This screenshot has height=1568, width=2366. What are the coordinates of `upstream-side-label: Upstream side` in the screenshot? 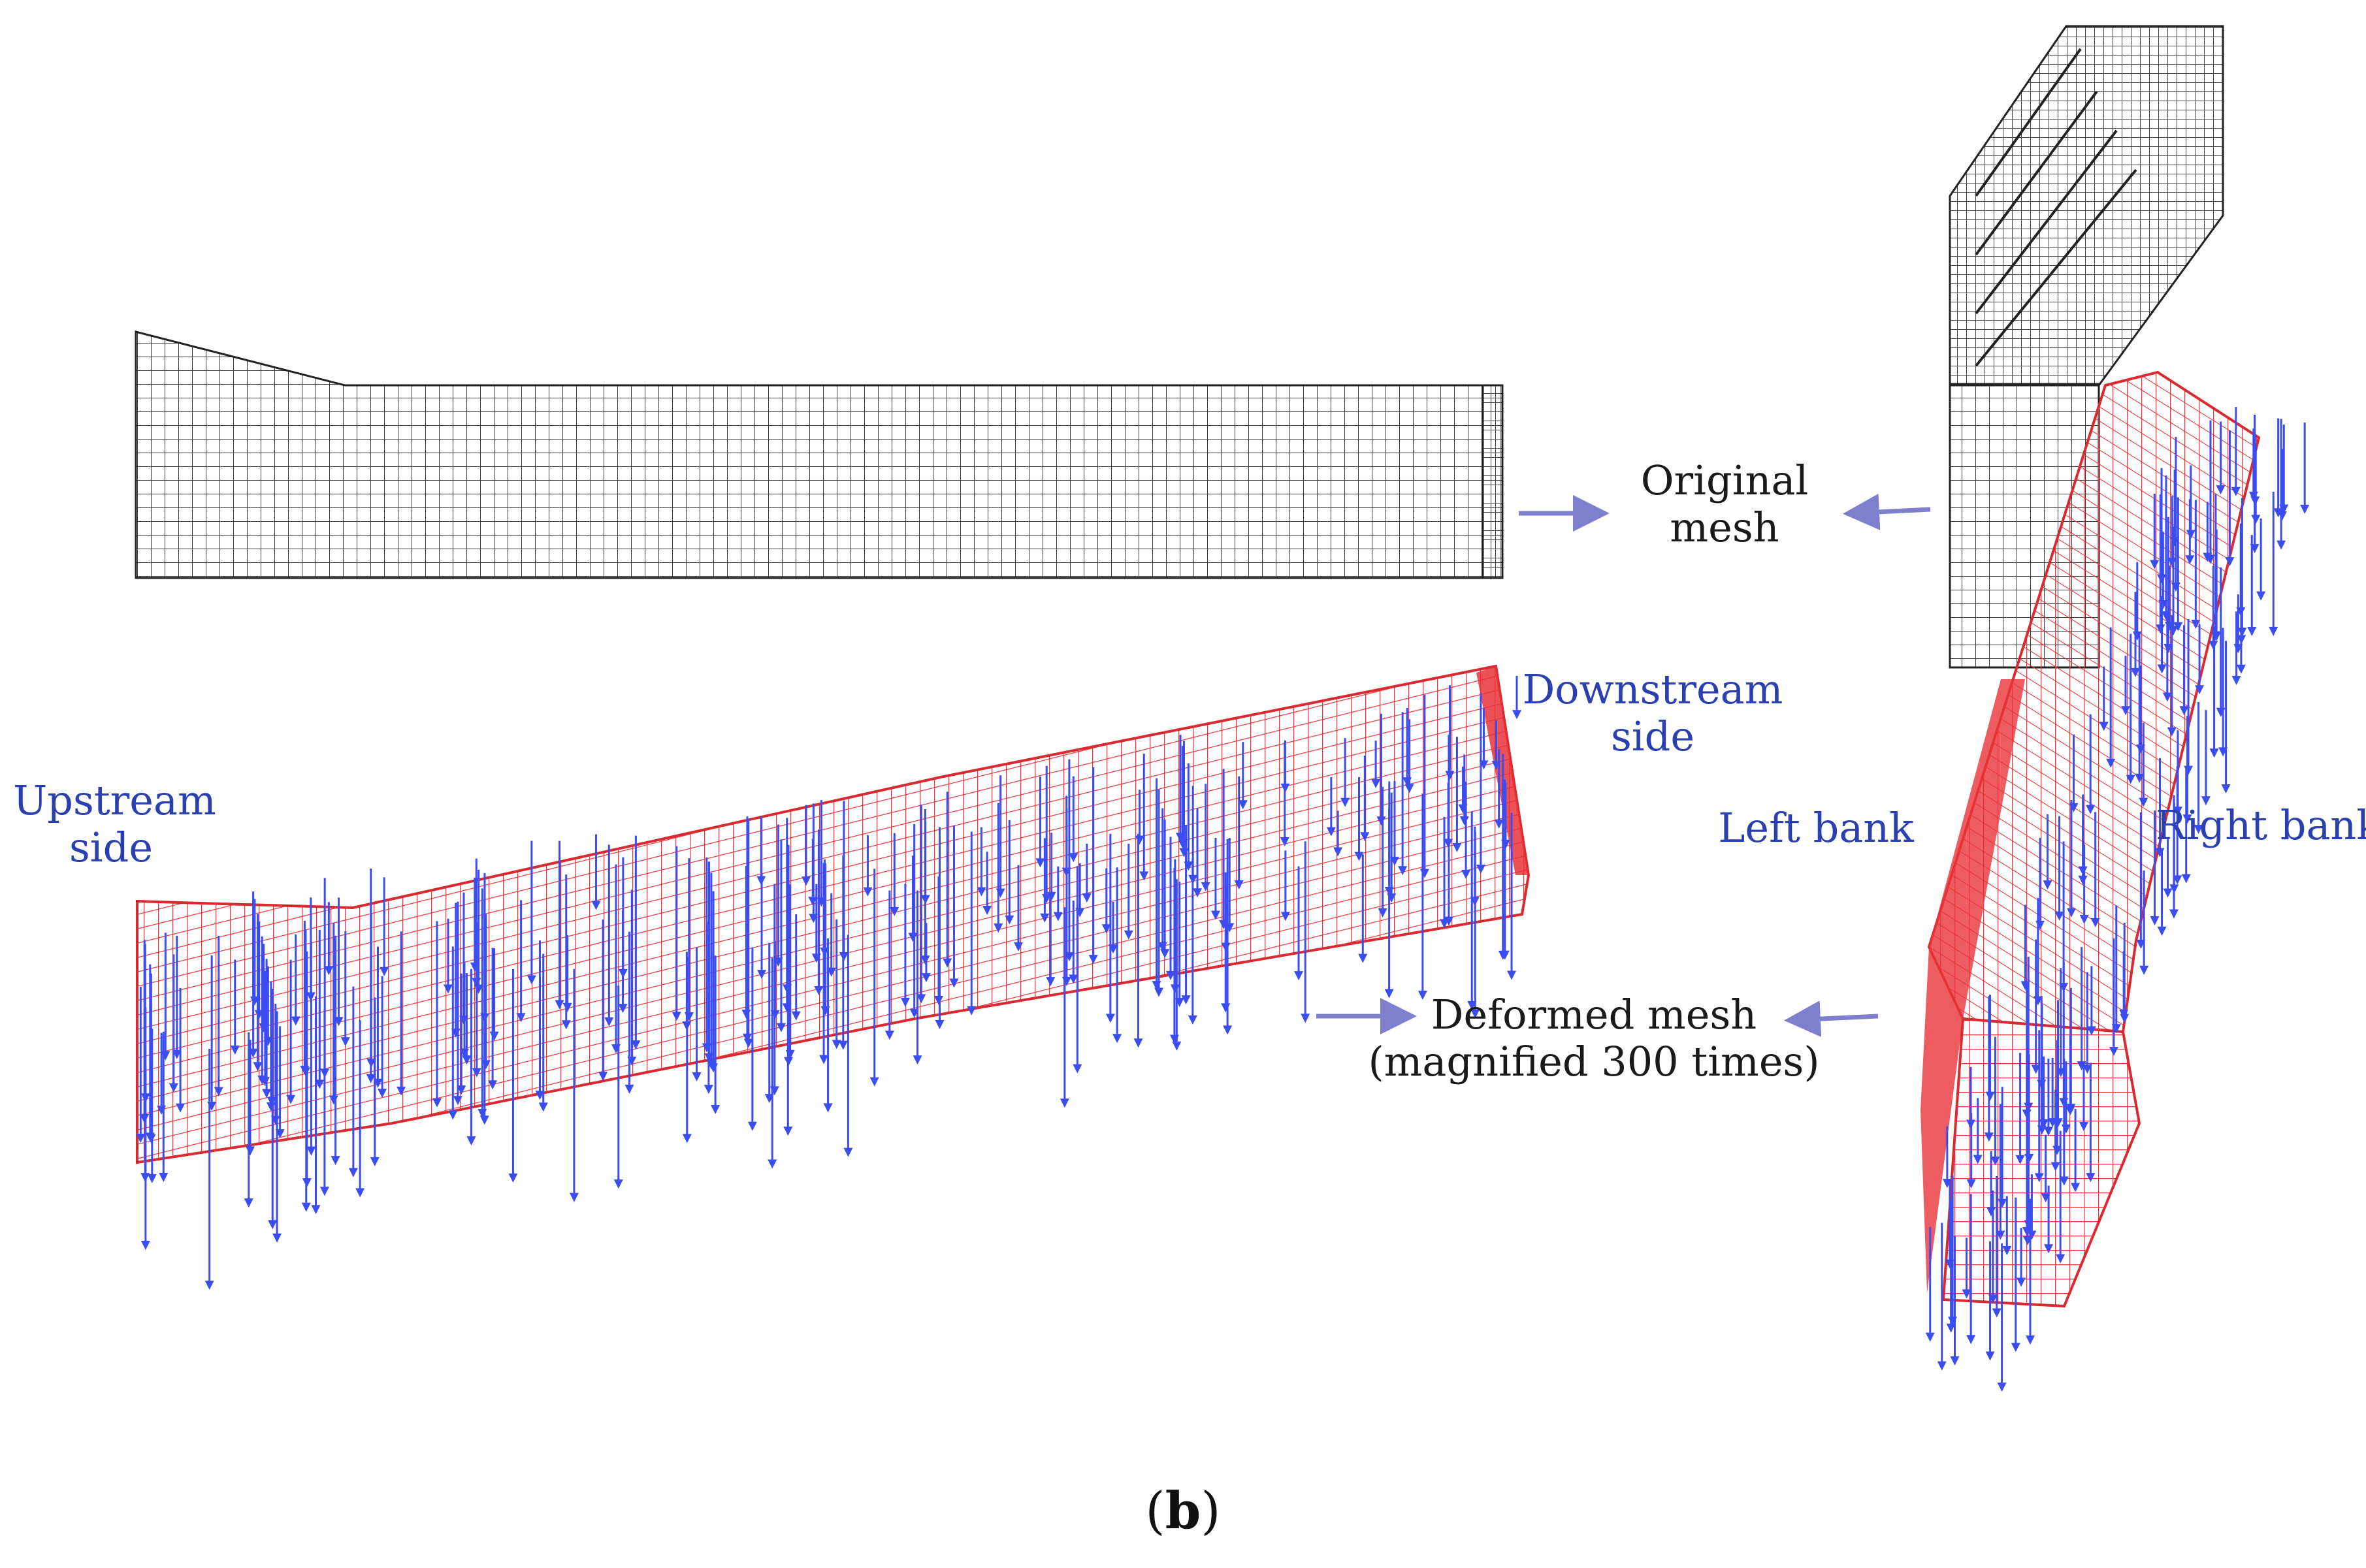 It's located at (115, 823).